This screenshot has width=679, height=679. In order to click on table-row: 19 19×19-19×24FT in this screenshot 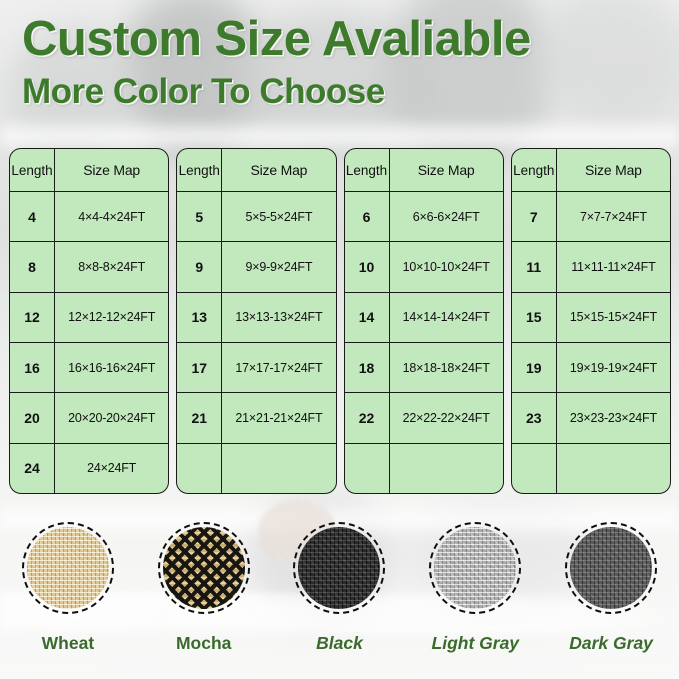, I will do `click(590, 368)`.